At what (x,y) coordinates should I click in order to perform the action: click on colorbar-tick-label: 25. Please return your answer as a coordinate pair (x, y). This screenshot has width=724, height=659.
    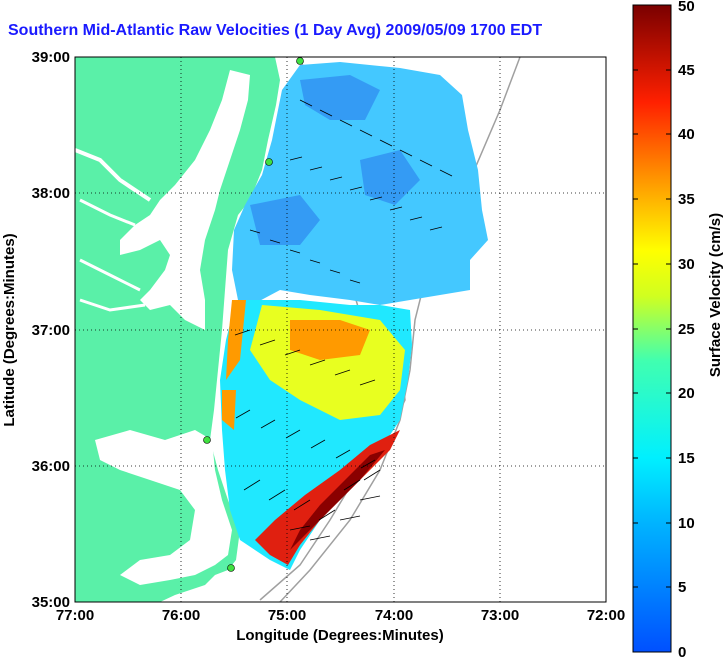
    Looking at the image, I should click on (686, 329).